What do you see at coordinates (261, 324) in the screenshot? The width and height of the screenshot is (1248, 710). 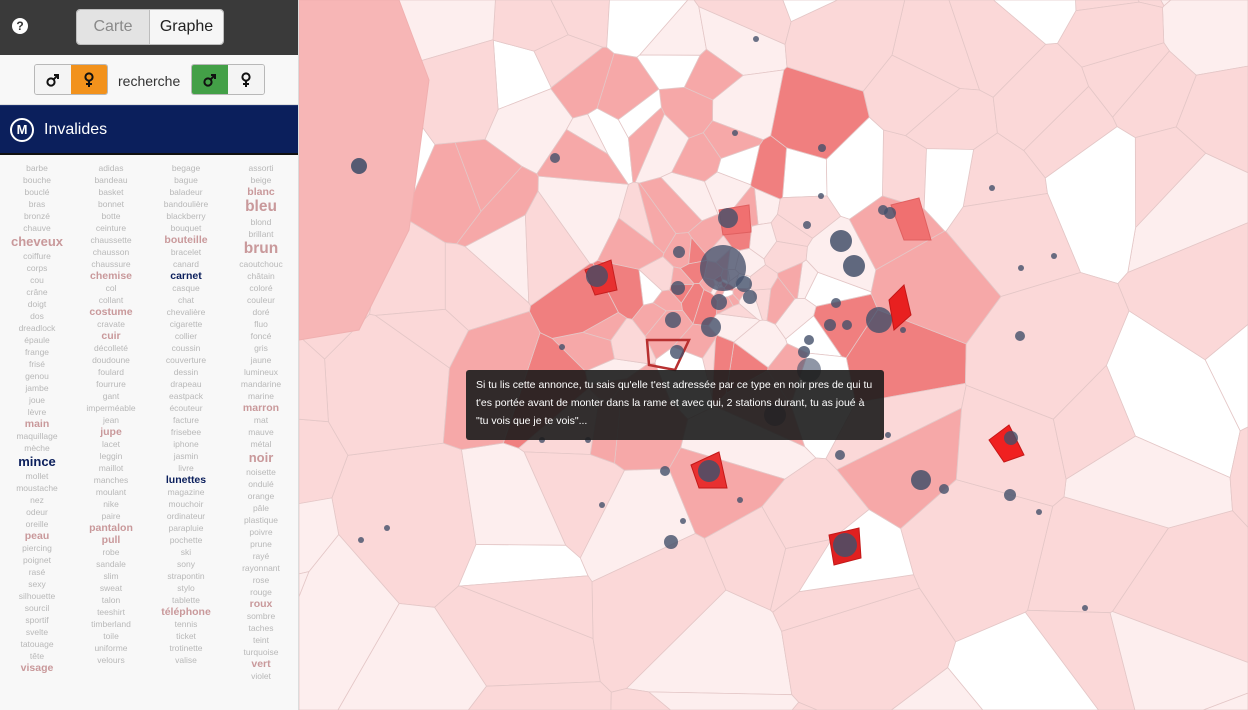 I see `word-cloud-item: fluo` at bounding box center [261, 324].